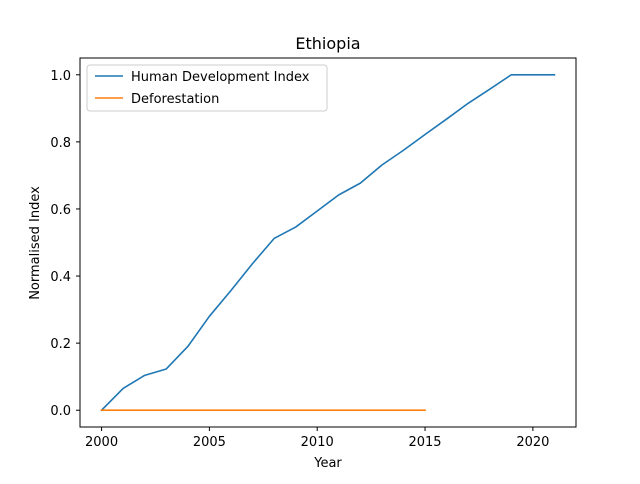 The height and width of the screenshot is (484, 640). Describe the element at coordinates (209, 442) in the screenshot. I see `x-tick-label: 2005` at that location.